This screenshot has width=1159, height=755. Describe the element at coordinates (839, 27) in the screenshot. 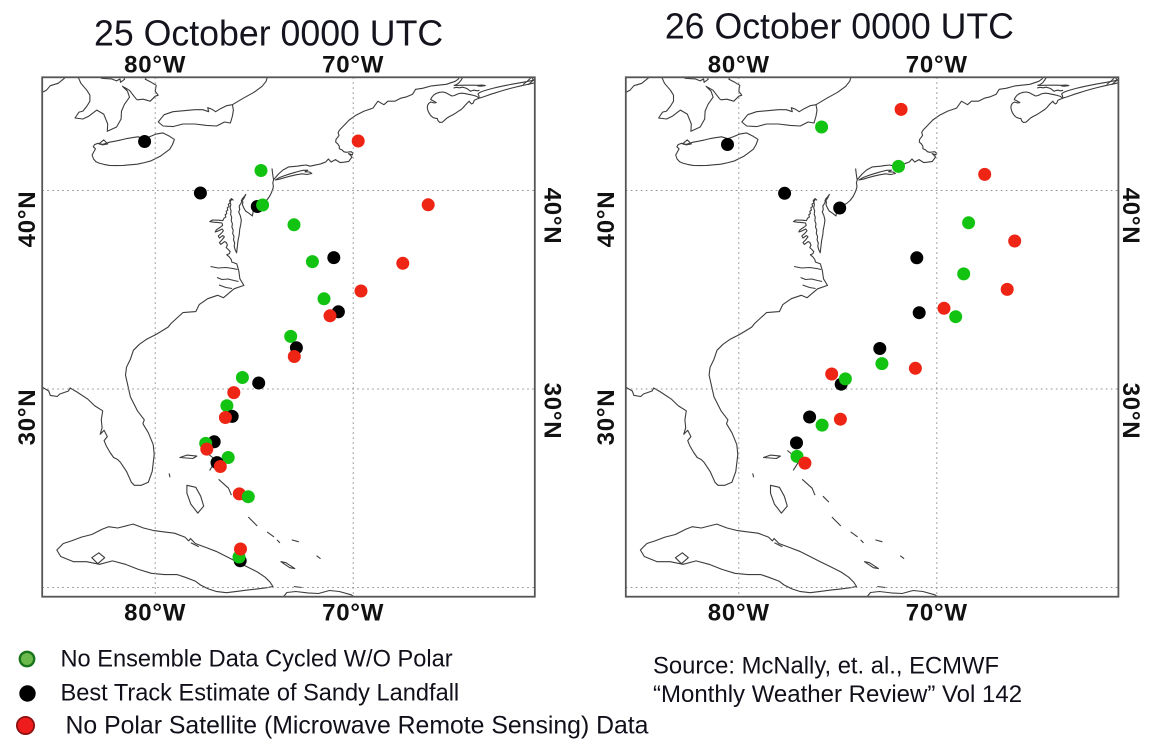

I see `svg-text: 26 October 0000 UTC` at that location.